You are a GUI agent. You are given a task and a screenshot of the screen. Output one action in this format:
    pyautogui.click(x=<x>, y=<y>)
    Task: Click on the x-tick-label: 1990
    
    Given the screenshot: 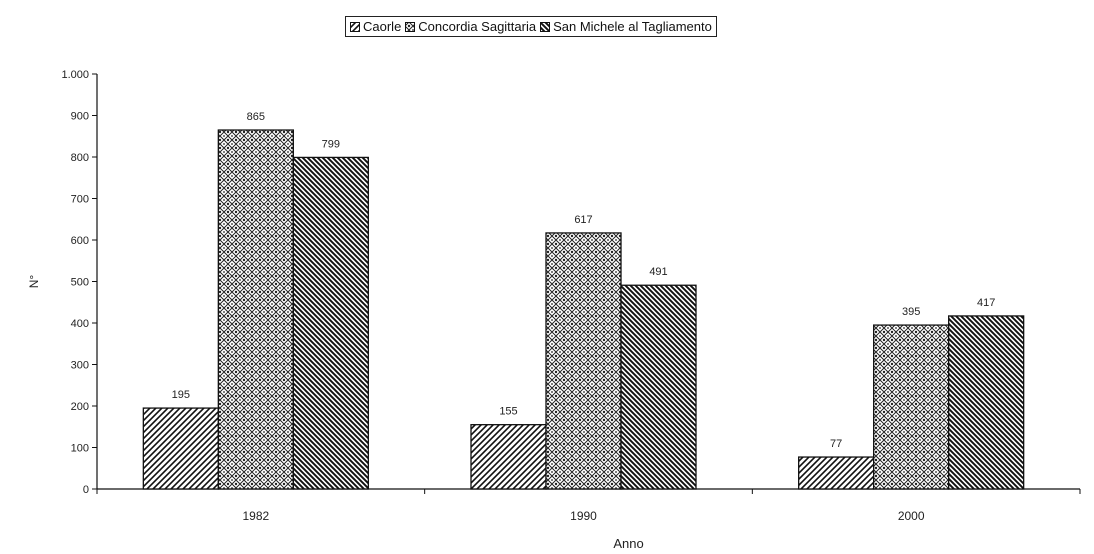 What is the action you would take?
    pyautogui.click(x=583, y=516)
    